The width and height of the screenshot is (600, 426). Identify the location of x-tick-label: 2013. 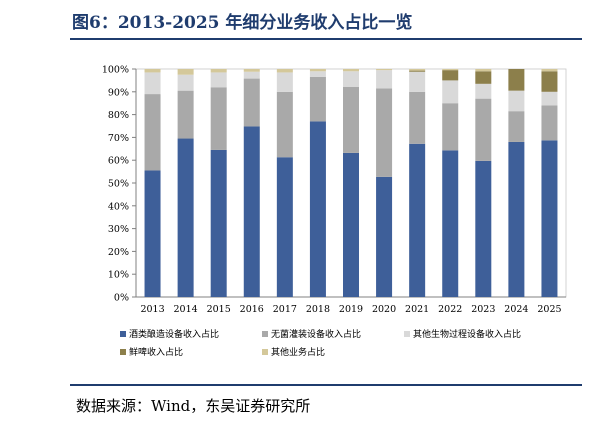
(152, 309).